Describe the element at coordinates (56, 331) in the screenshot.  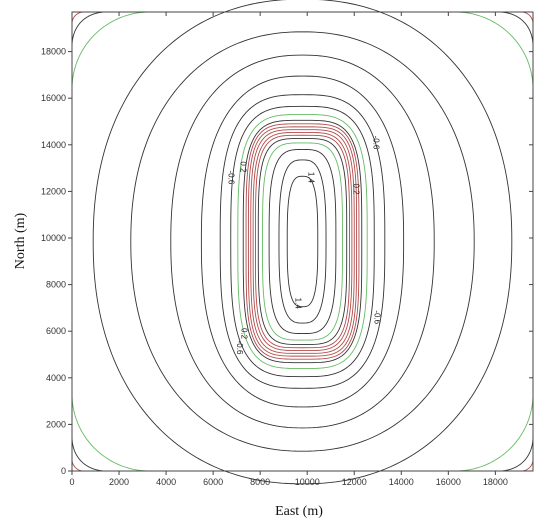
I see `y-tick-label: 6000` at that location.